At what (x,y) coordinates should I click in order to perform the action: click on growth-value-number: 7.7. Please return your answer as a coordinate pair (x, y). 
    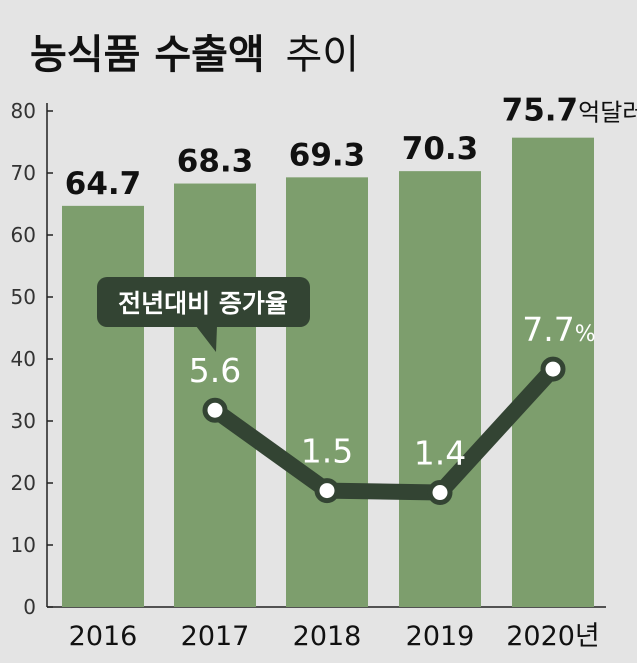
    Looking at the image, I should click on (548, 329).